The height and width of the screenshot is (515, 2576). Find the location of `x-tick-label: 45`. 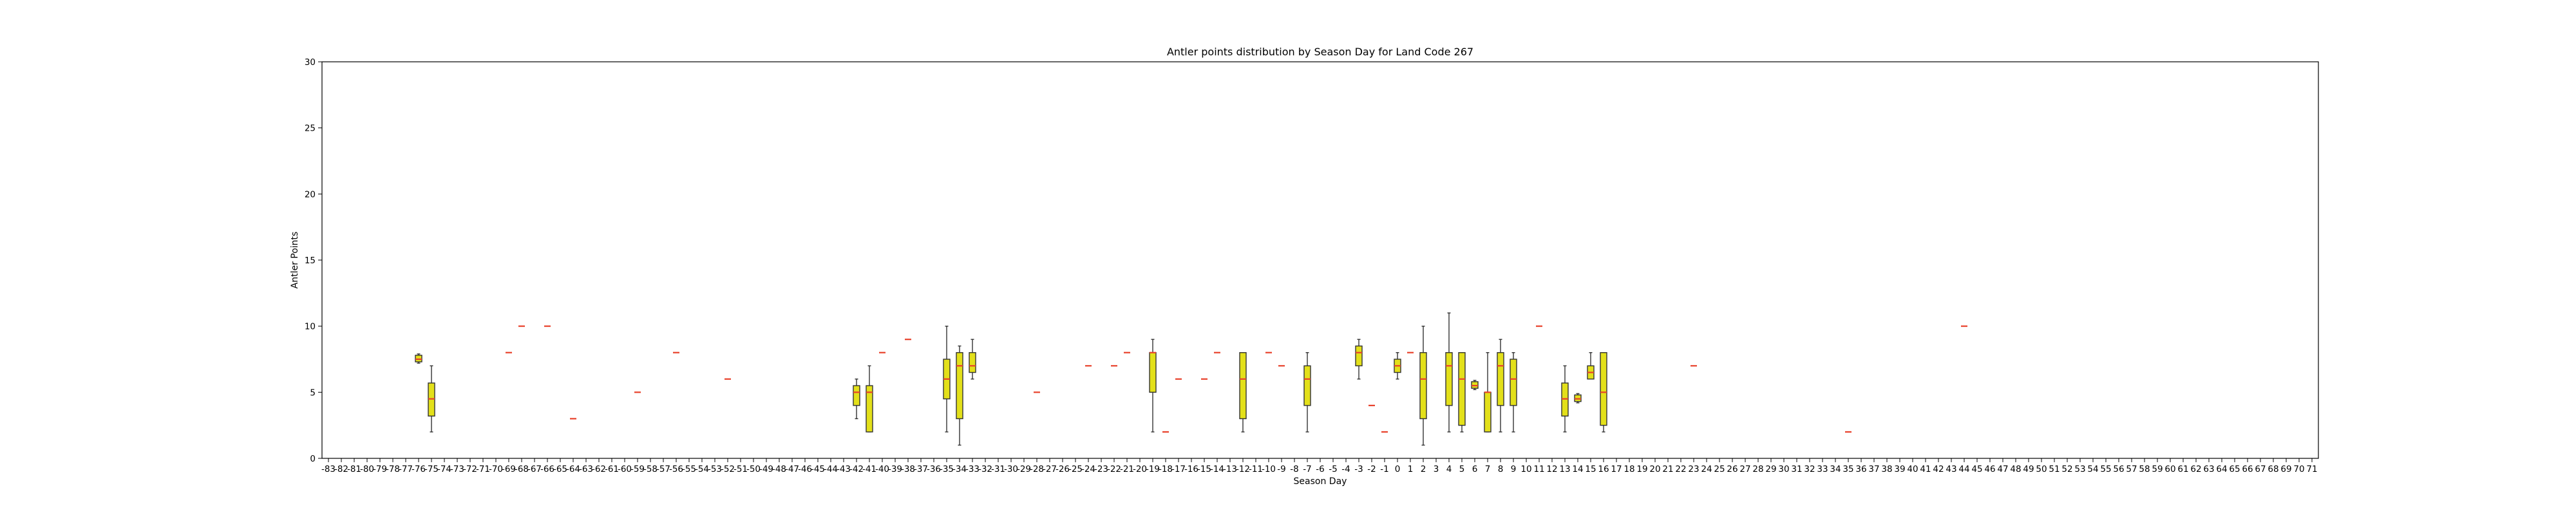

x-tick-label: 45 is located at coordinates (1977, 469).